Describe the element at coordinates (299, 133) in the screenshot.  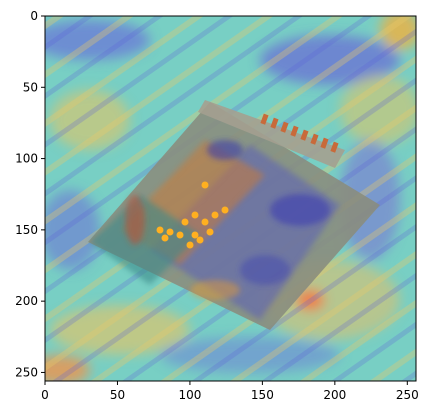
I see `connector-pins` at that location.